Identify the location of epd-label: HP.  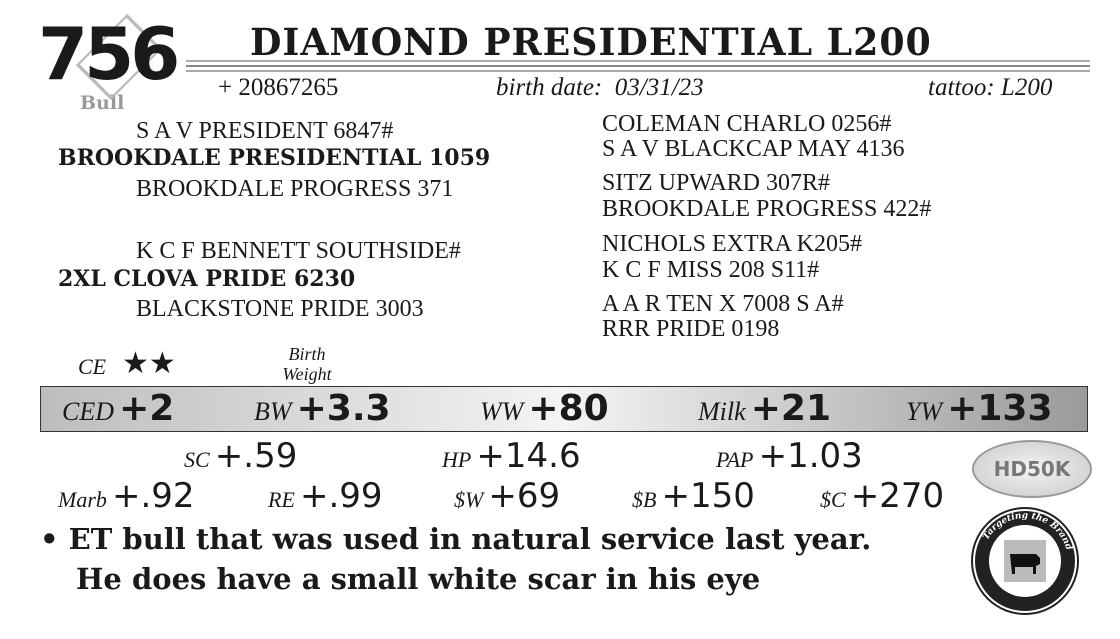
(457, 459).